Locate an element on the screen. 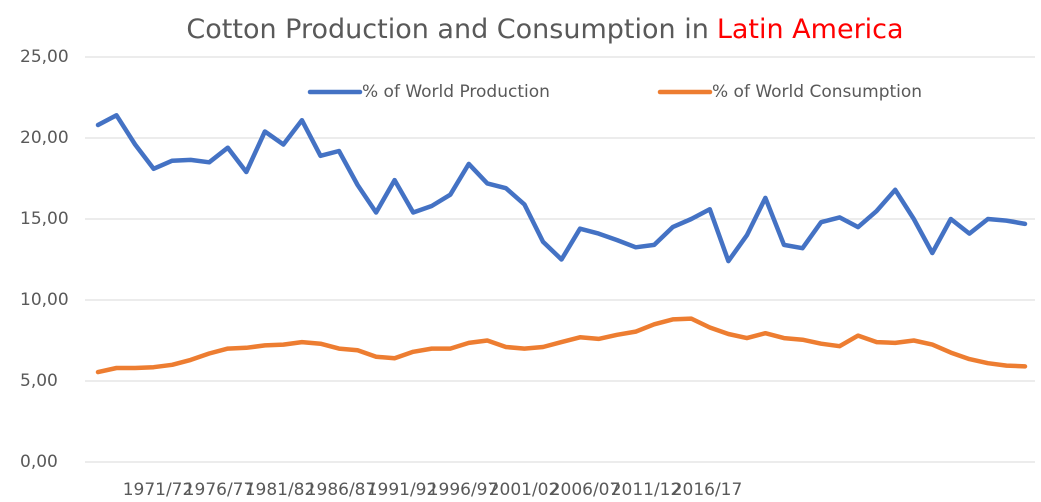 This screenshot has width=1041, height=502. x-tick-label: 1991/92 is located at coordinates (402, 490).